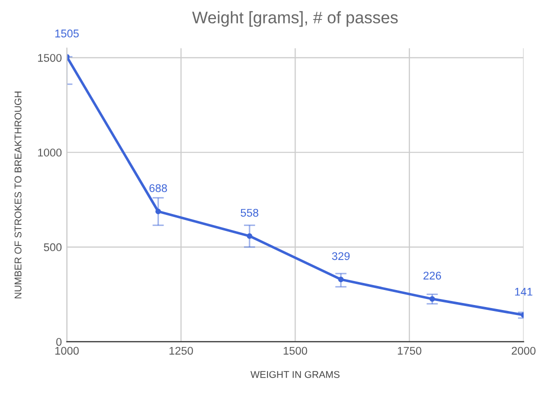 The image size is (557, 402). What do you see at coordinates (50, 58) in the screenshot?
I see `y-tick-label: 1500` at bounding box center [50, 58].